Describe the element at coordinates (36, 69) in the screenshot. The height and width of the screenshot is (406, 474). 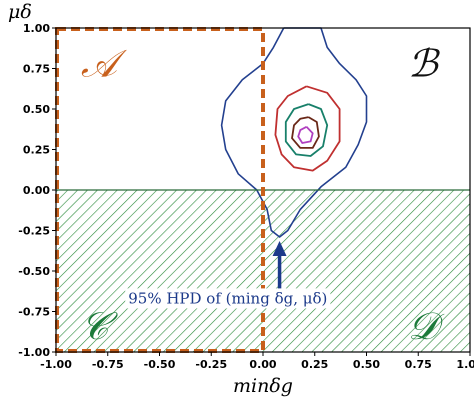
I see `y-tick-label: 0.75` at that location.